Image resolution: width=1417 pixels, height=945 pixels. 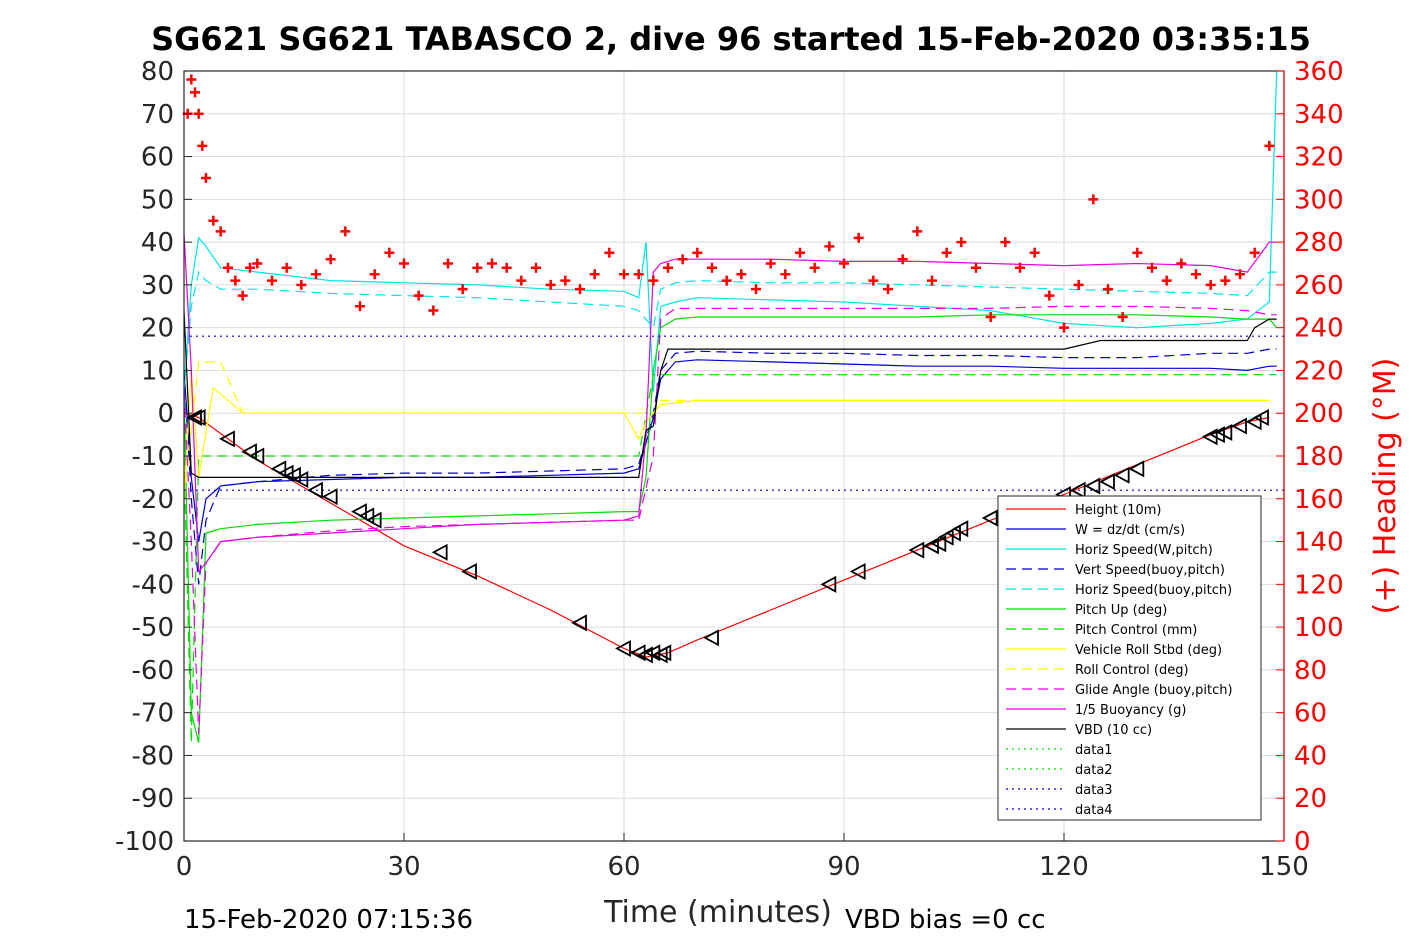 I want to click on y-right-tick-label-18: 0, so click(x=1302, y=842).